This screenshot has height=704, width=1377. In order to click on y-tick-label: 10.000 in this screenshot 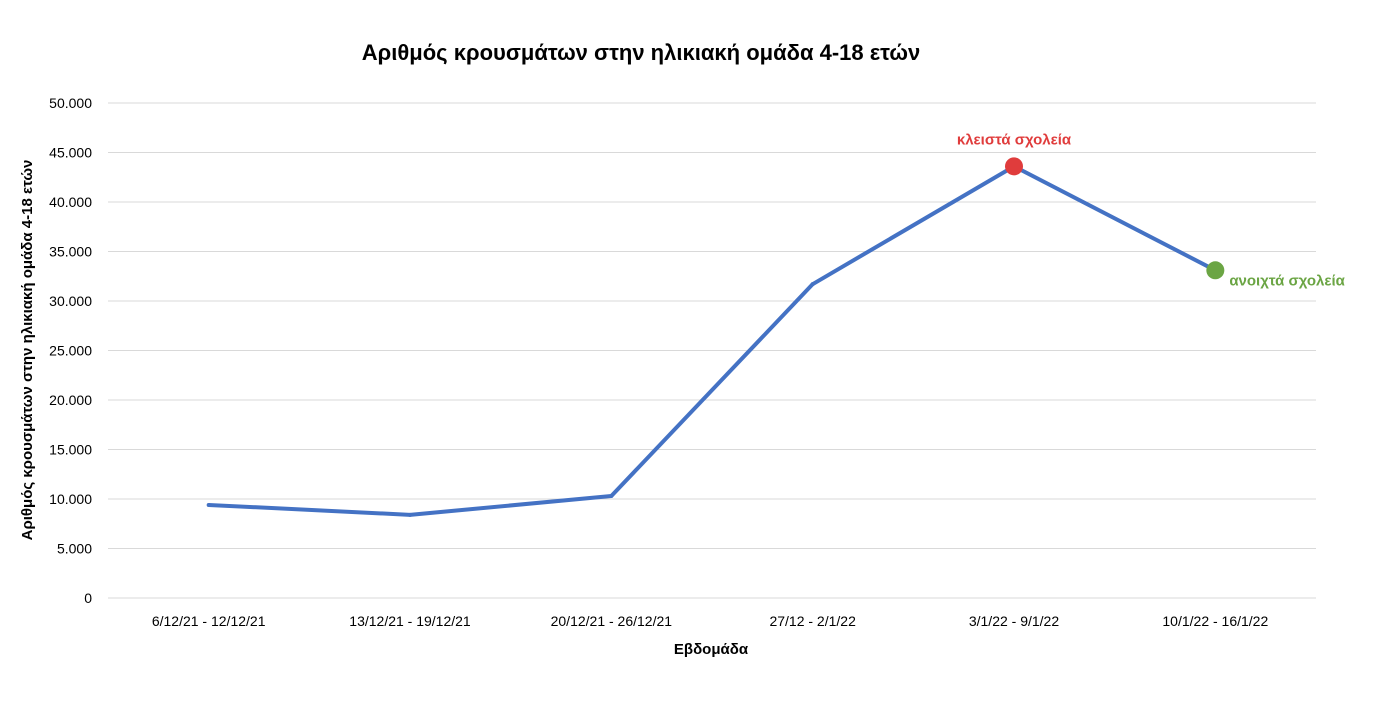, I will do `click(70, 499)`.